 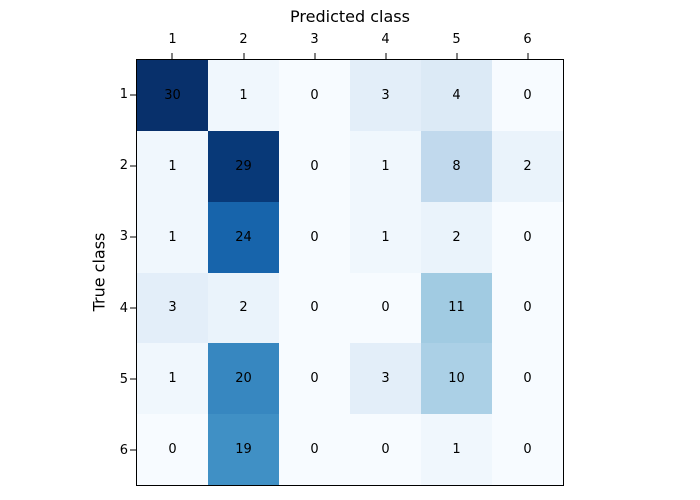 What do you see at coordinates (172, 237) in the screenshot?
I see `matrix-cell-r3c1: 1` at bounding box center [172, 237].